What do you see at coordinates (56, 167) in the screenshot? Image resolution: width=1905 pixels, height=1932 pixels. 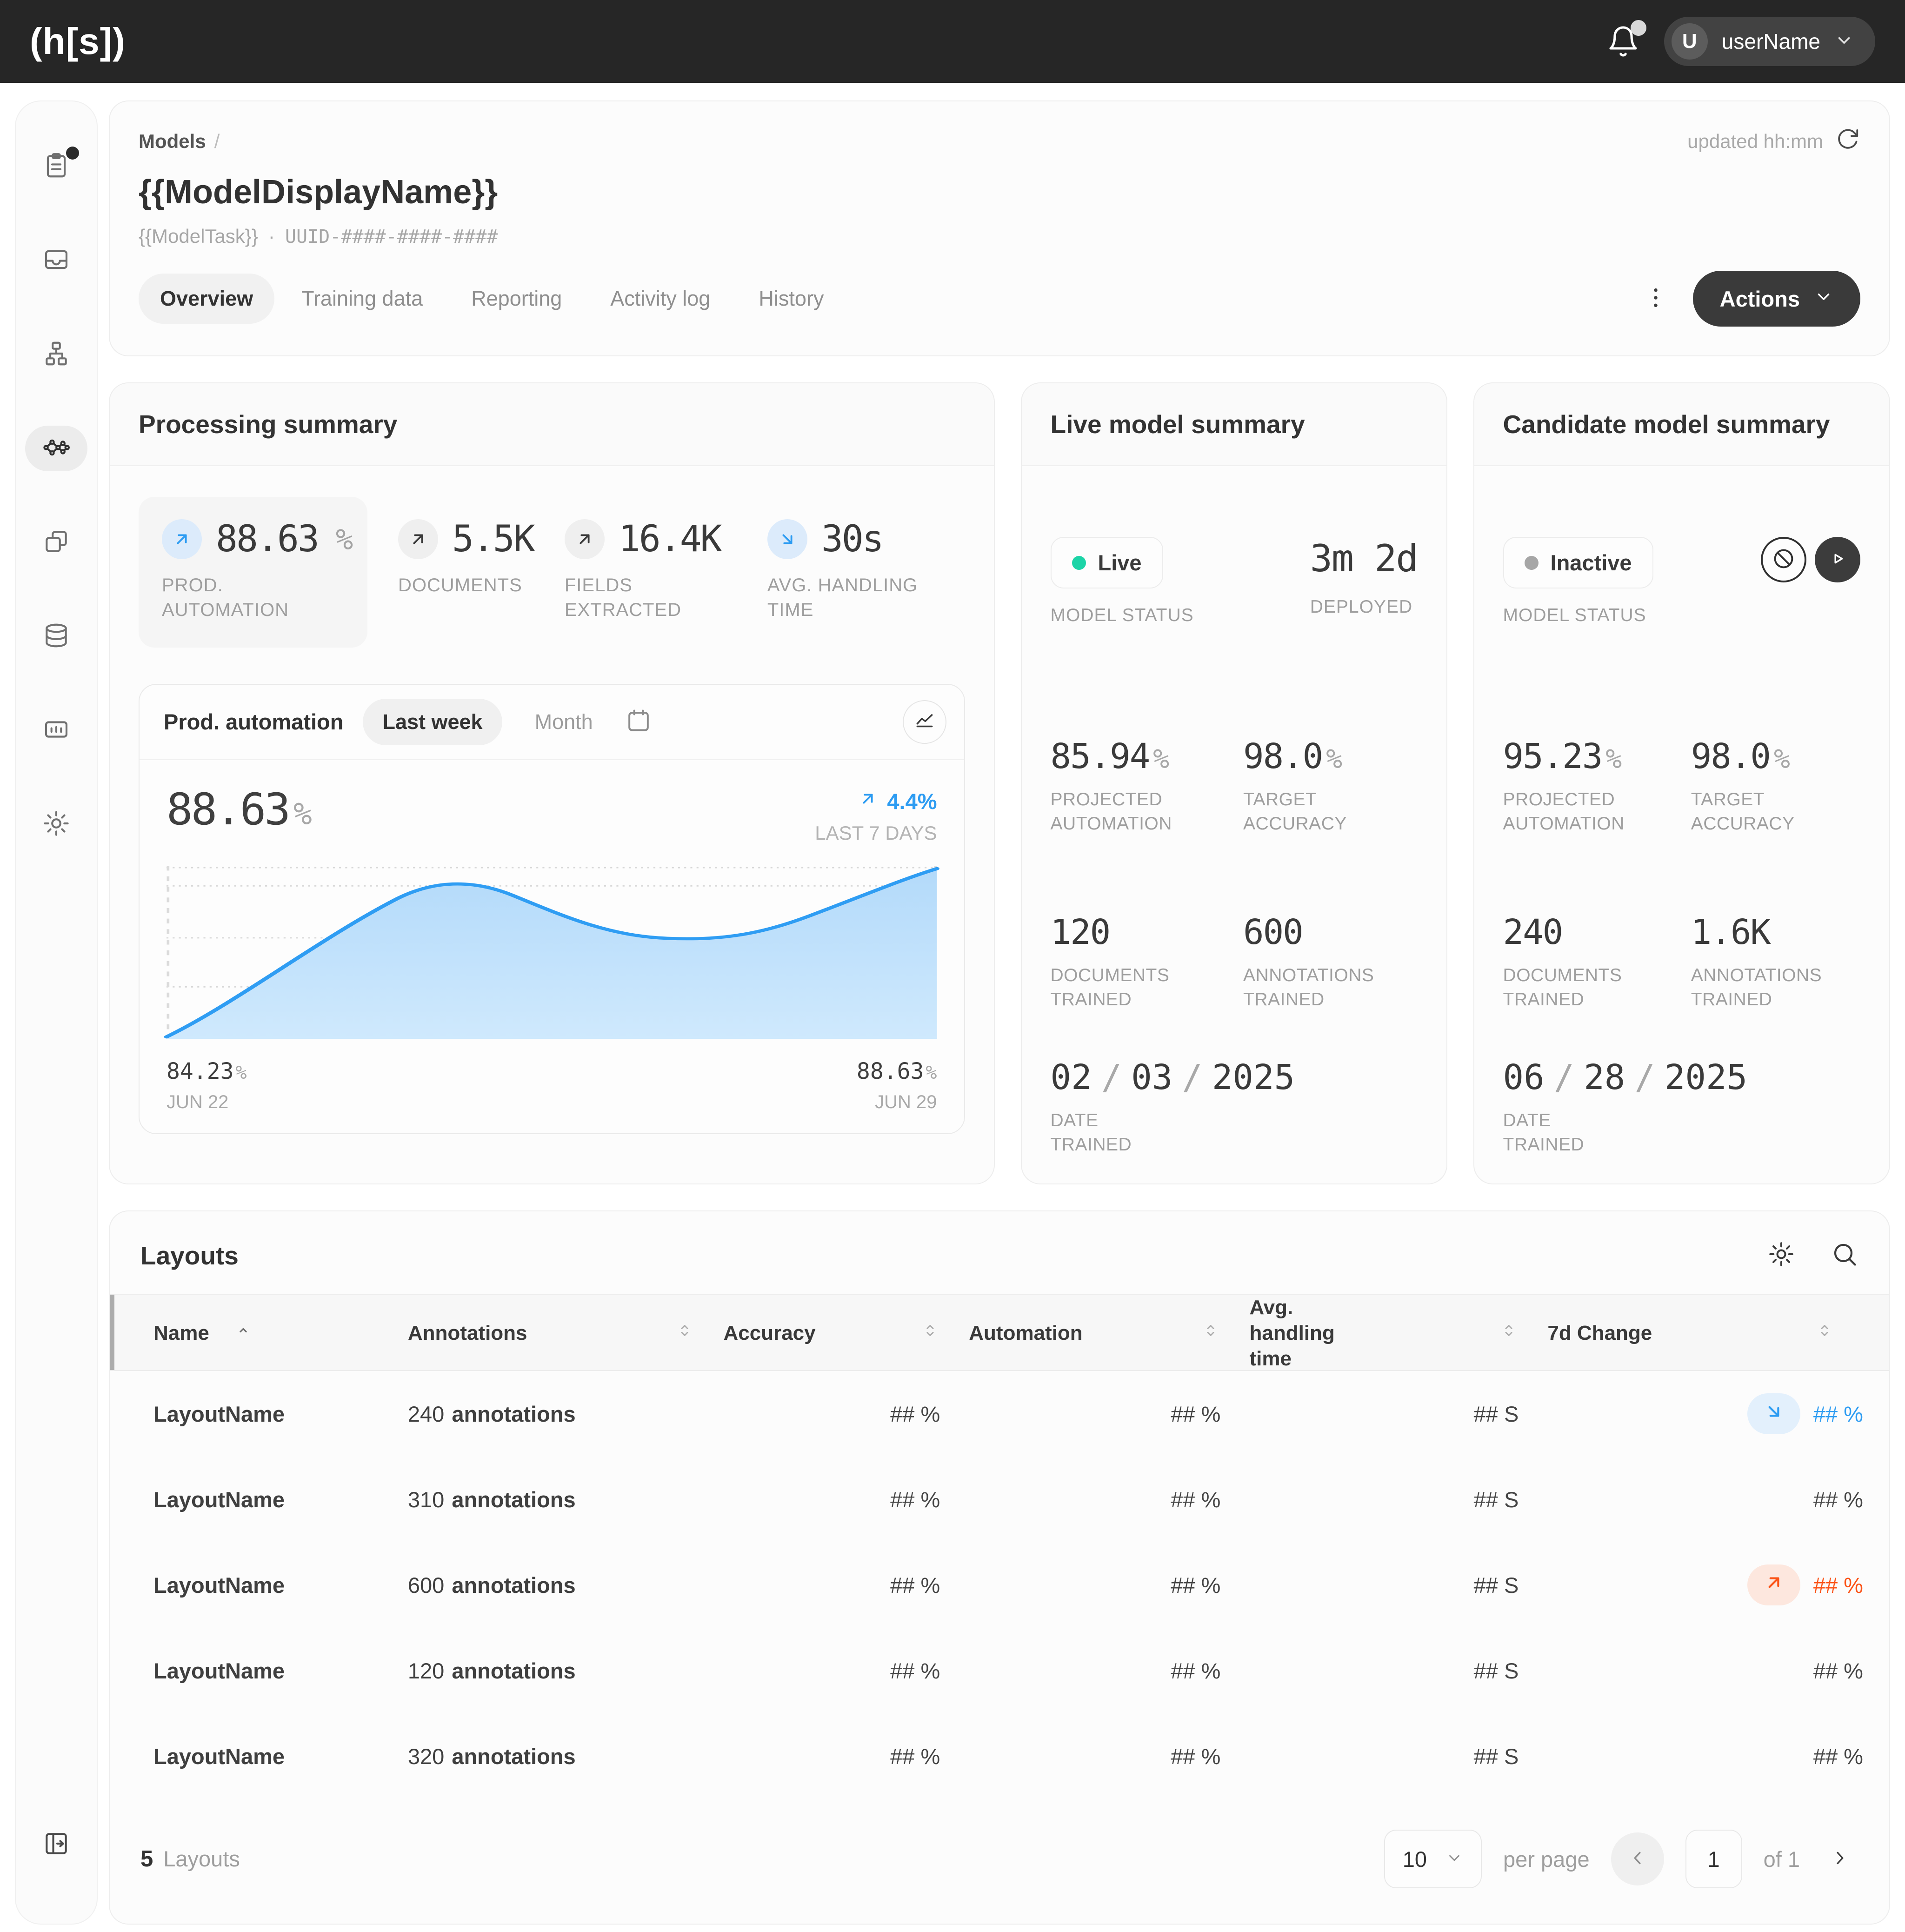 I see `sidebar-item-tasks` at bounding box center [56, 167].